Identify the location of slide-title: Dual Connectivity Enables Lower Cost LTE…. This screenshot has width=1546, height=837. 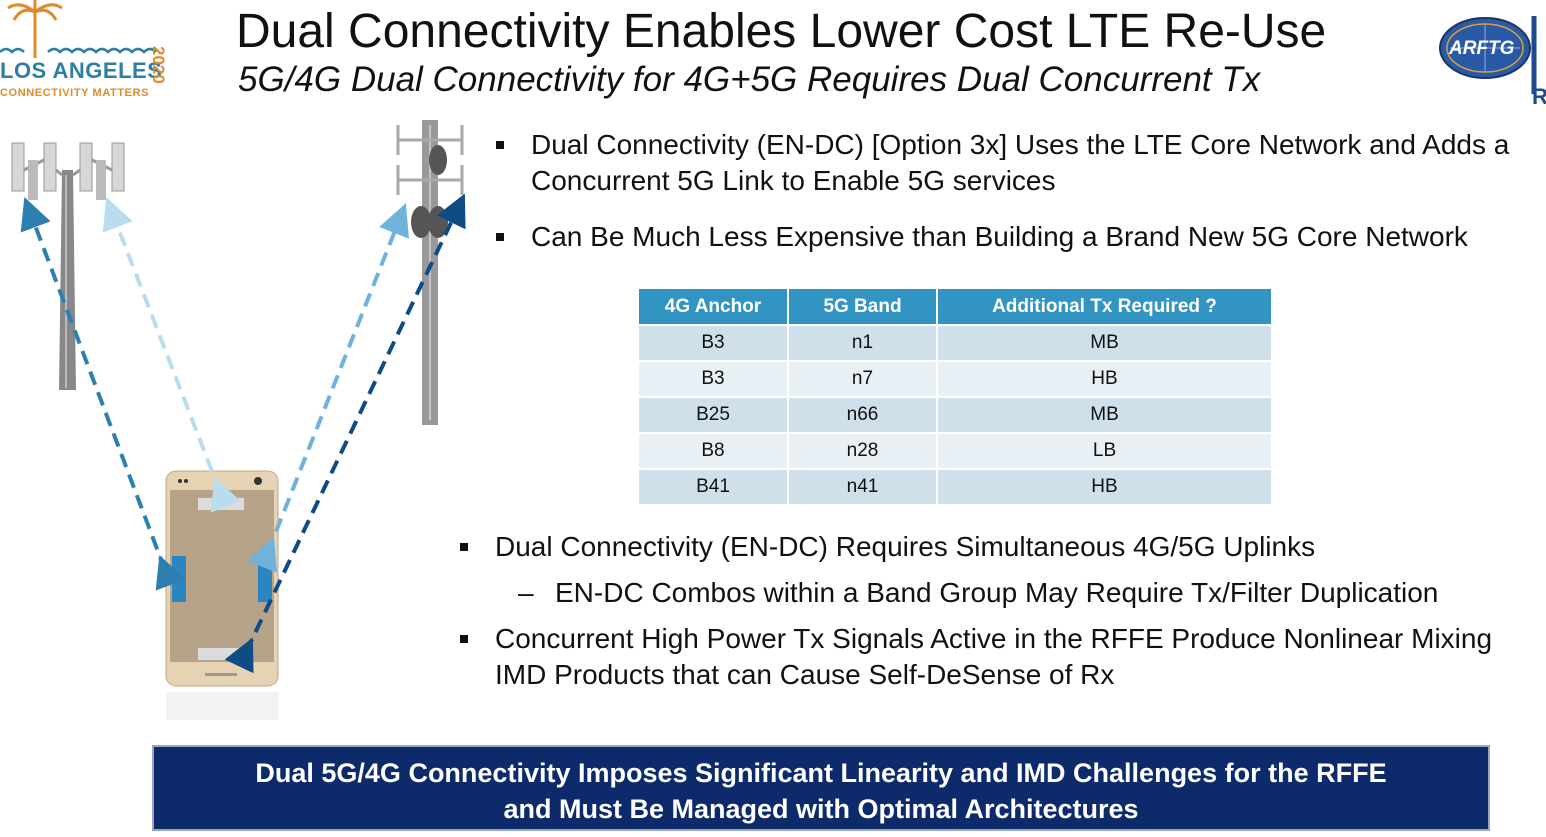
(781, 31).